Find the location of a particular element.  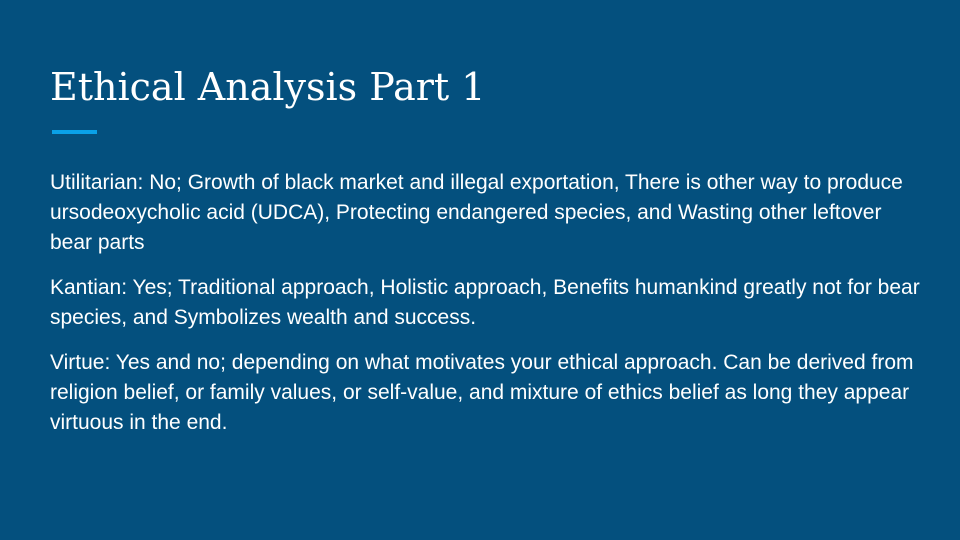

slide-title: Ethical Analysis Part 1 is located at coordinates (268, 87).